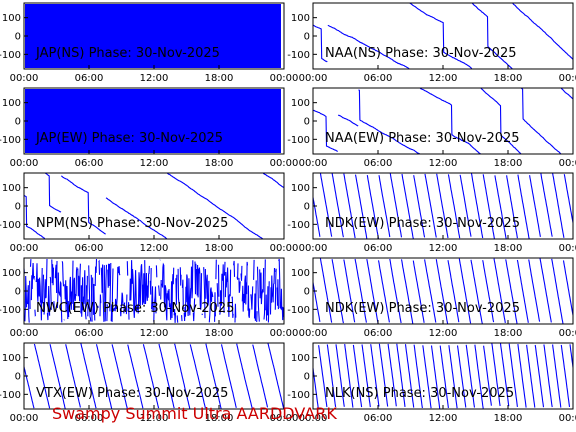  I want to click on panel-title: NPM(NS) Phase: 30-Nov-2025, so click(132, 223).